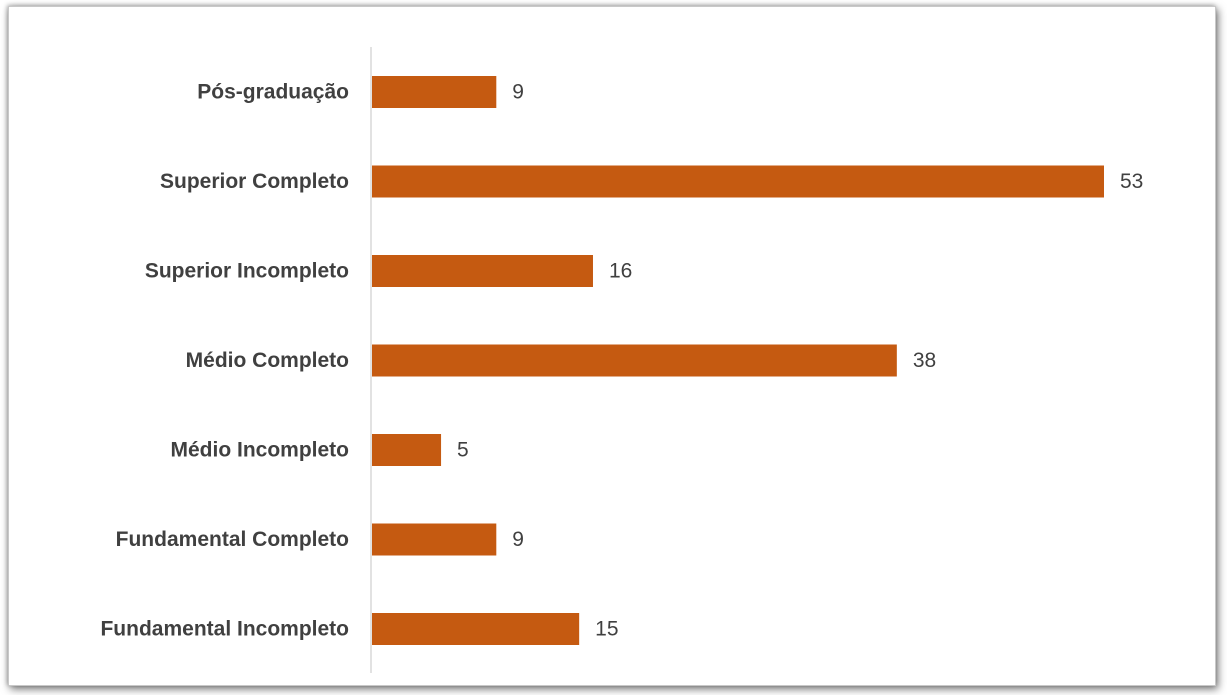  Describe the element at coordinates (273, 92) in the screenshot. I see `category-label-0: Pós-graduação` at that location.